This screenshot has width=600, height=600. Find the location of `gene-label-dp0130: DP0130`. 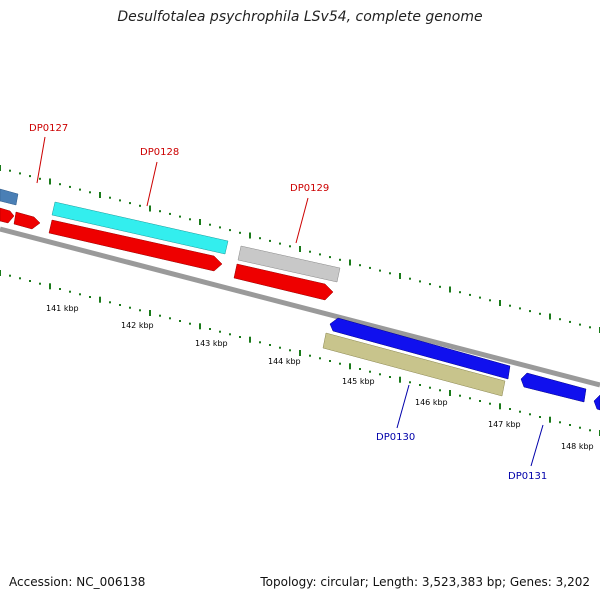

gene-label-dp0130: DP0130 is located at coordinates (395, 437).